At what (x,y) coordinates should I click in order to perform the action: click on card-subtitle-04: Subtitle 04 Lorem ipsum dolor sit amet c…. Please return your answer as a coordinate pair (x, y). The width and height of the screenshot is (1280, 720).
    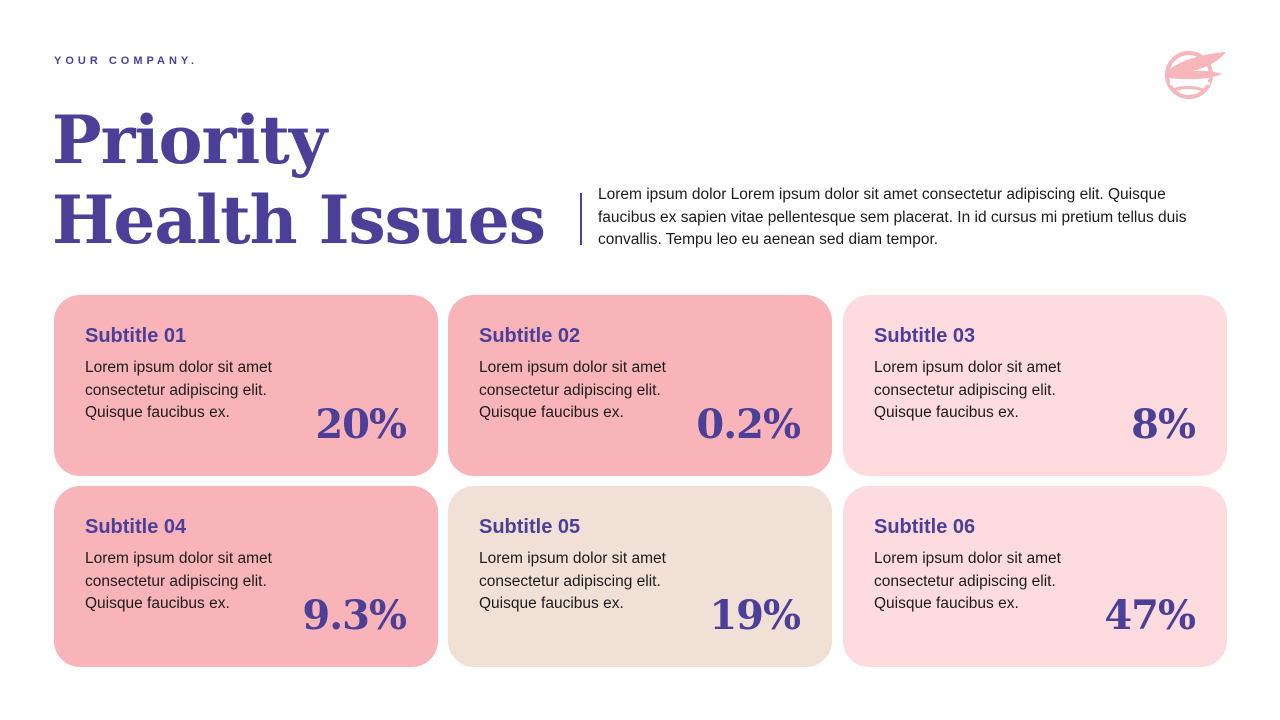
    Looking at the image, I should click on (246, 576).